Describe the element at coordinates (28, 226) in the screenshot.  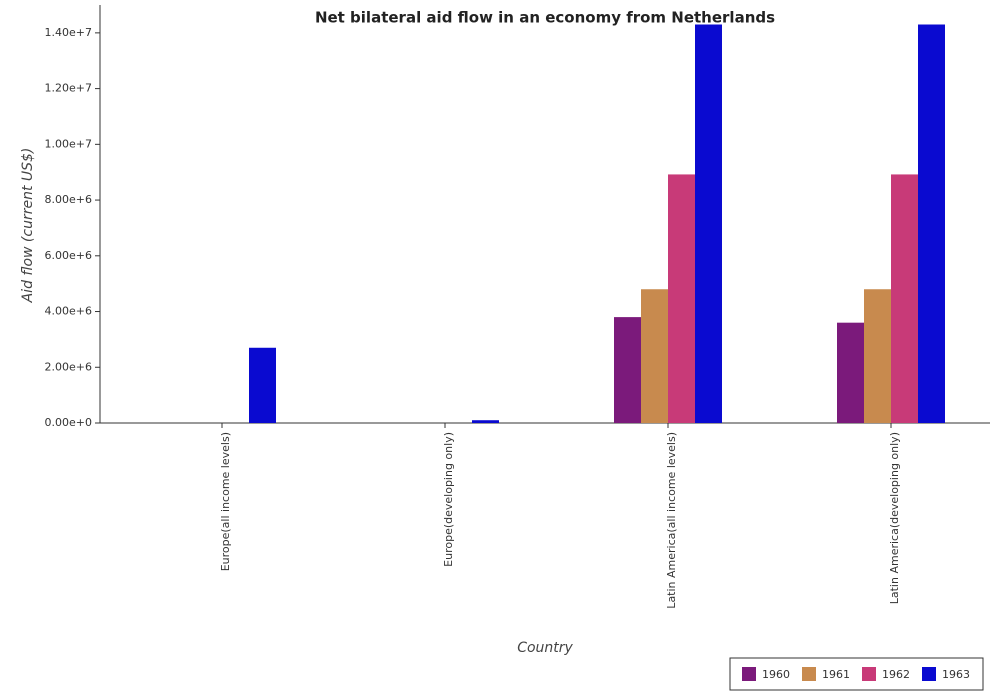
I see `y-axis-label: Aid flow (current US$)` at that location.